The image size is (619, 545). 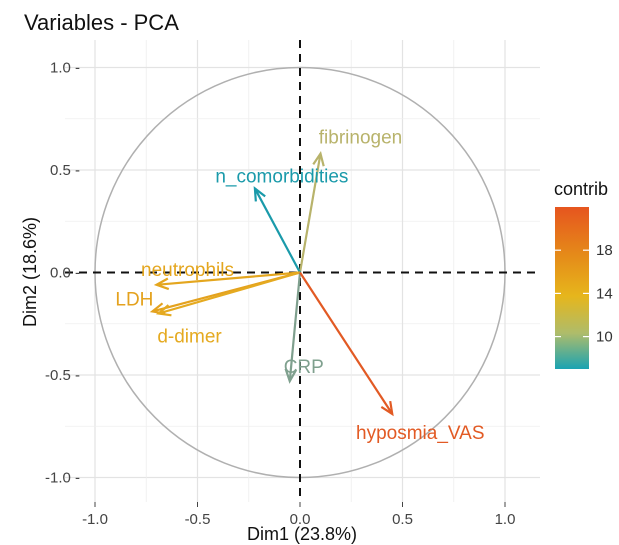 What do you see at coordinates (304, 367) in the screenshot?
I see `variable-label: CRP` at bounding box center [304, 367].